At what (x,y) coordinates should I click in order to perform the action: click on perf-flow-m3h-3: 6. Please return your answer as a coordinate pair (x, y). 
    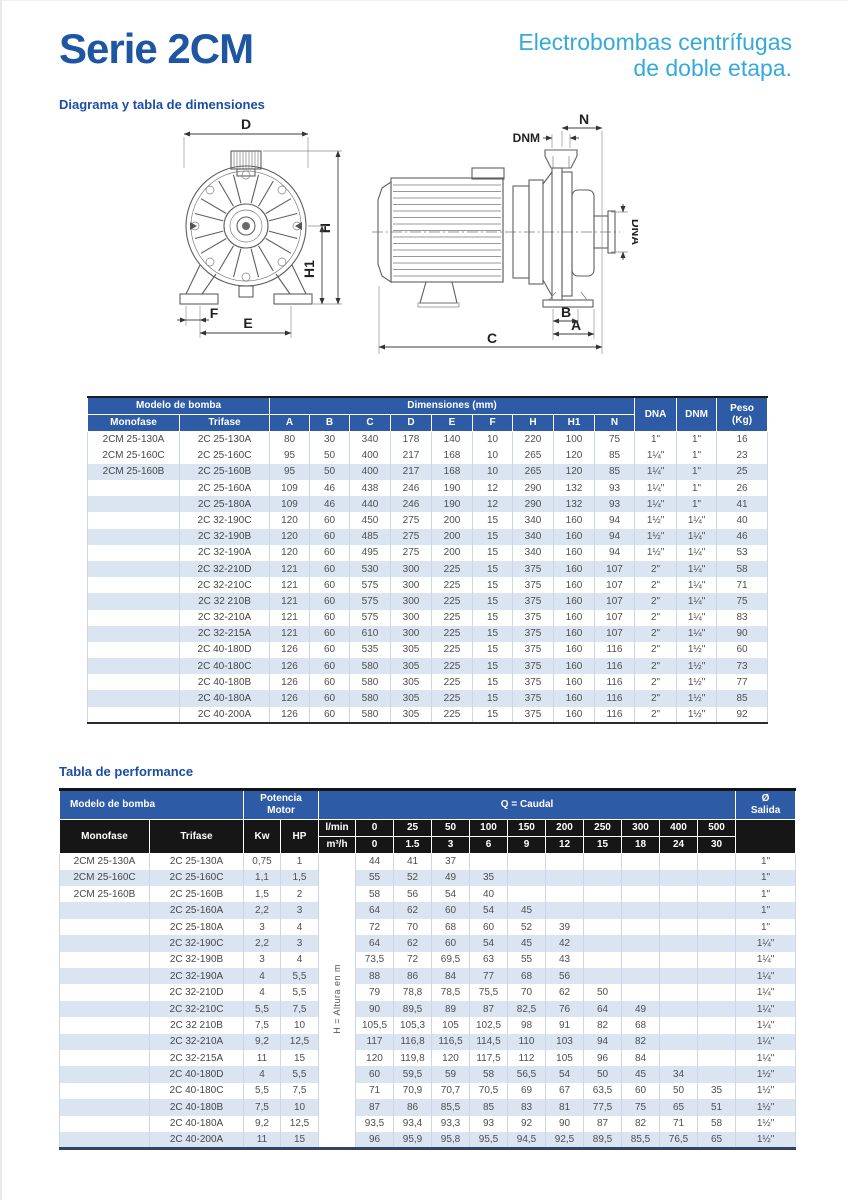
    Looking at the image, I should click on (488, 844).